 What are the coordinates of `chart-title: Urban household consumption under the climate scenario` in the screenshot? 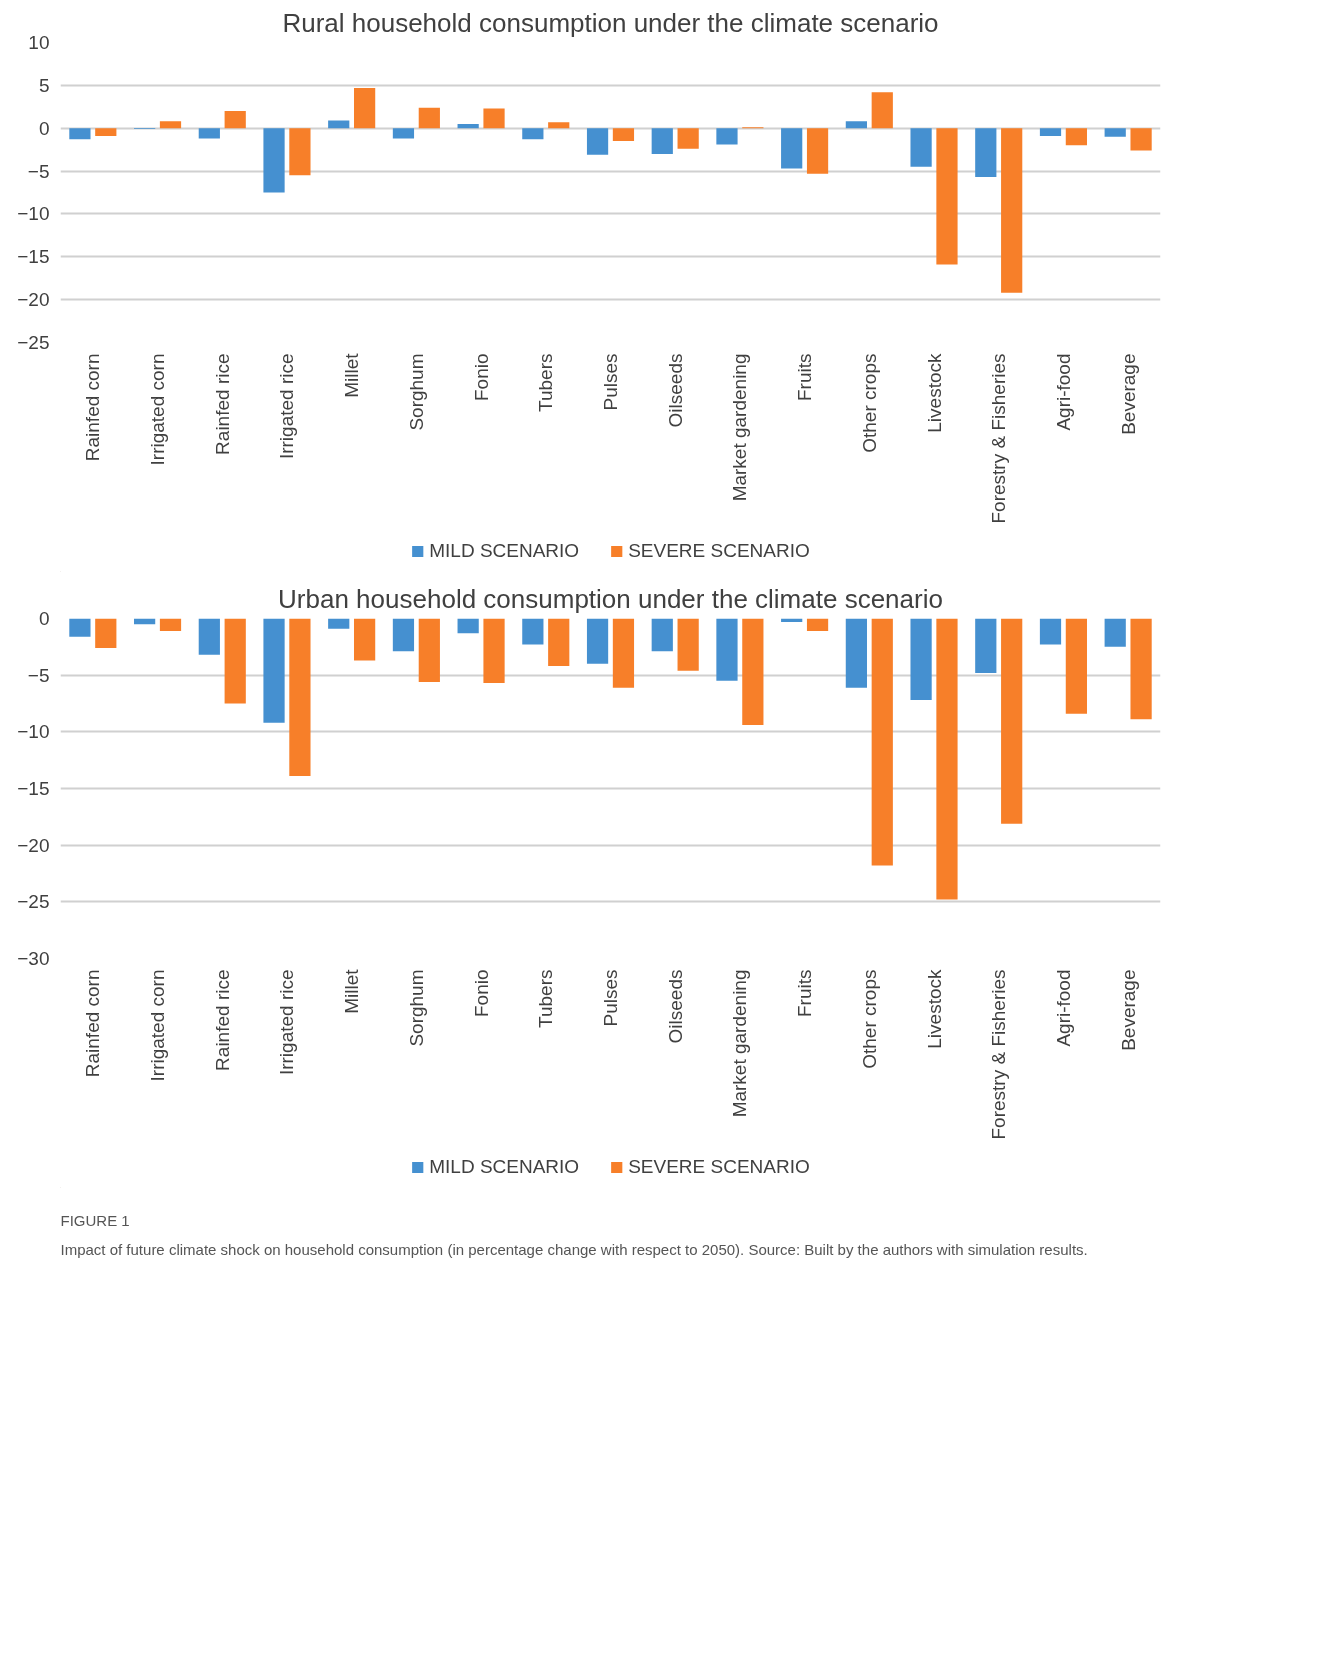 It's located at (610, 598).